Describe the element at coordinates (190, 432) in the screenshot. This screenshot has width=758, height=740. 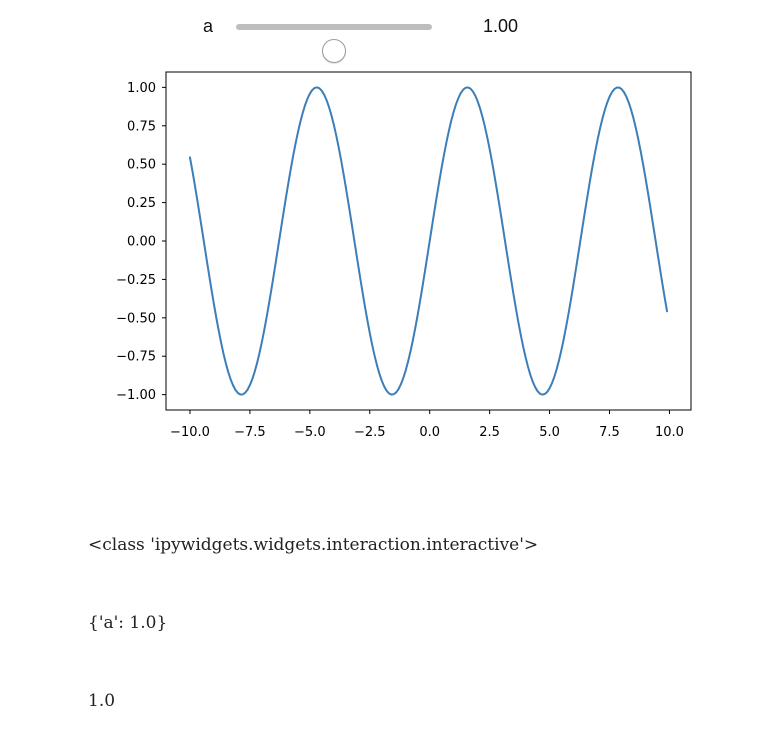
I see `x-tick-label: −10.0` at that location.